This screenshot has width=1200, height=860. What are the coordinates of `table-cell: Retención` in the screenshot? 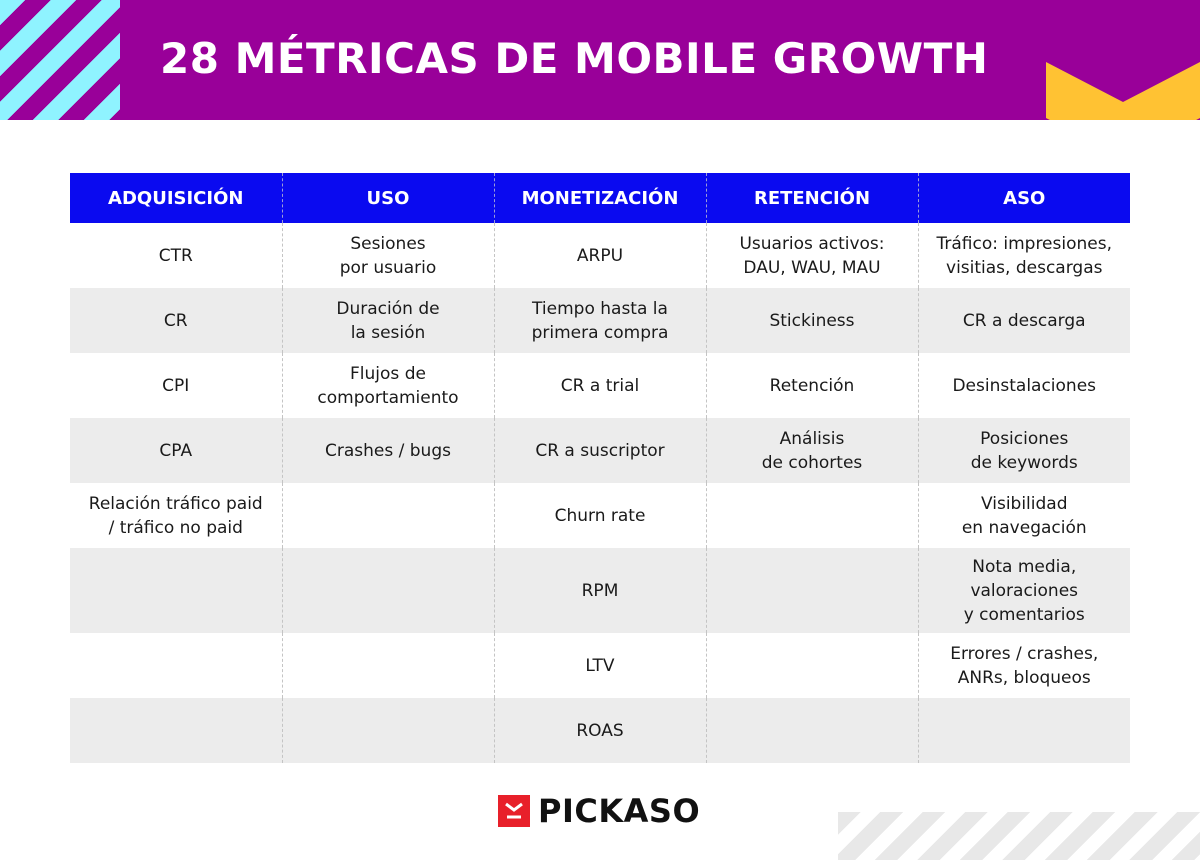 It's located at (811, 385).